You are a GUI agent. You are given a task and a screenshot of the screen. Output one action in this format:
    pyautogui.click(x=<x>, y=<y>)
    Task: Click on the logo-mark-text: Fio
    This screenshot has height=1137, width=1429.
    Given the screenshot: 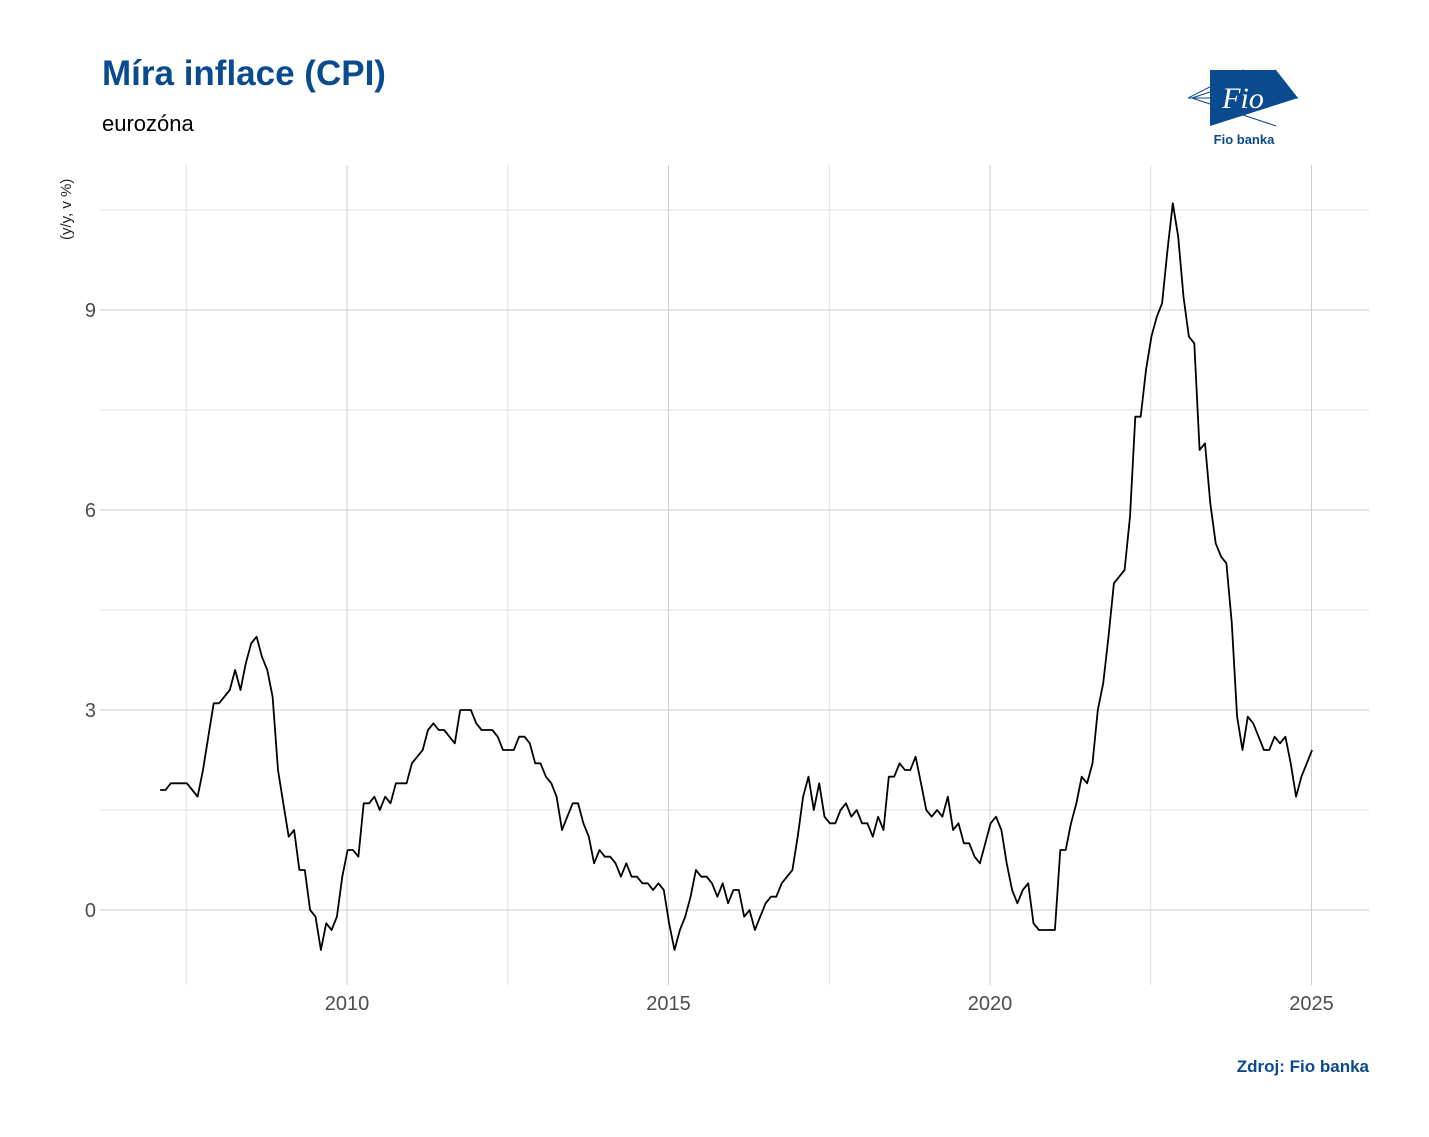 What is the action you would take?
    pyautogui.click(x=1242, y=98)
    